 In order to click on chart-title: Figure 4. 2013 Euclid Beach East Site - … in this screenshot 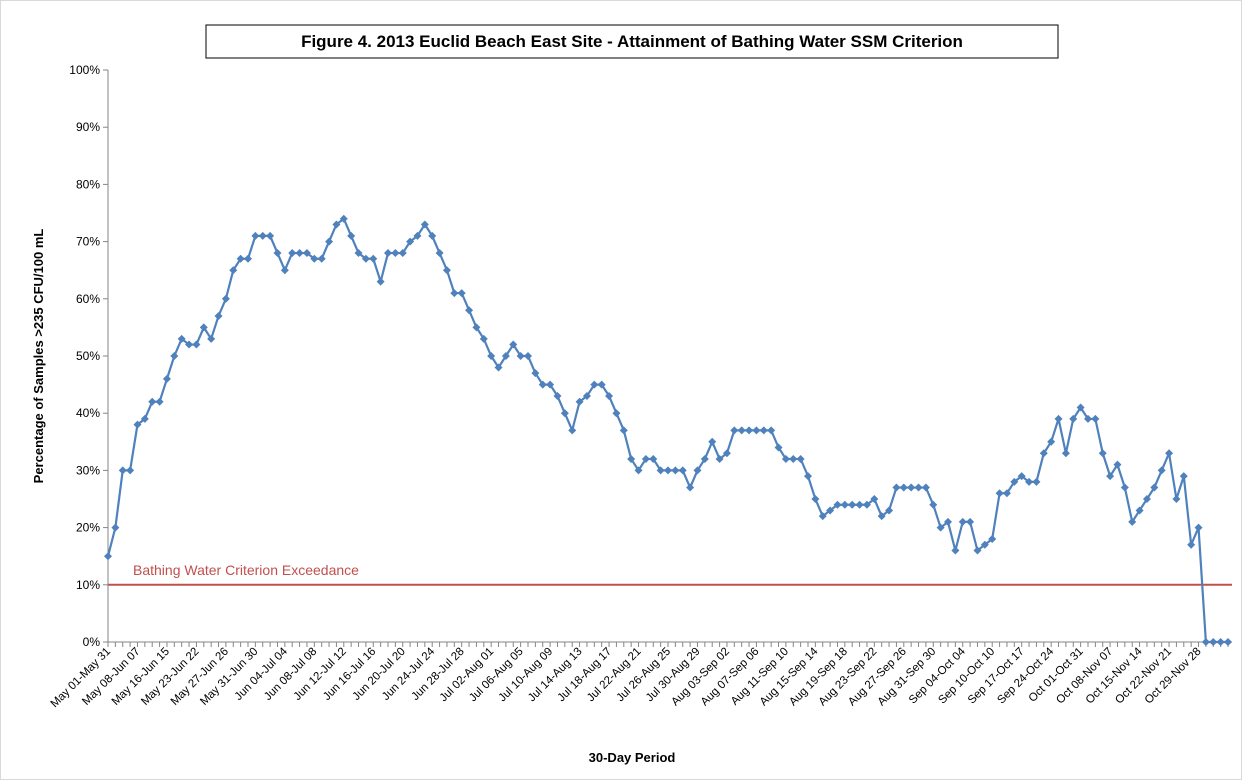, I will do `click(632, 41)`.